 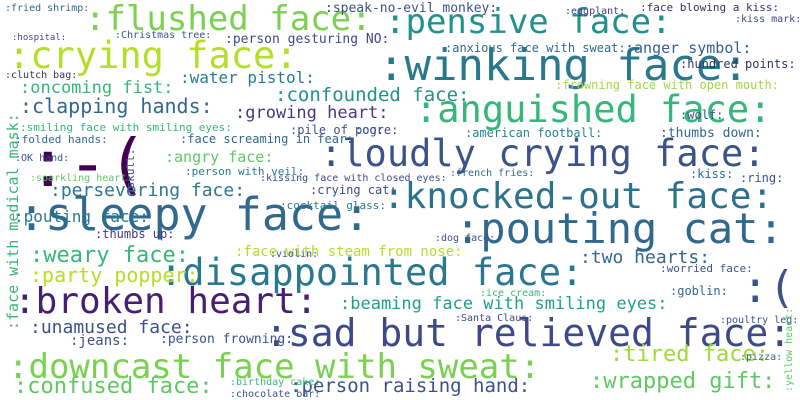 What do you see at coordinates (701, 115) in the screenshot?
I see `word: :wolf:` at bounding box center [701, 115].